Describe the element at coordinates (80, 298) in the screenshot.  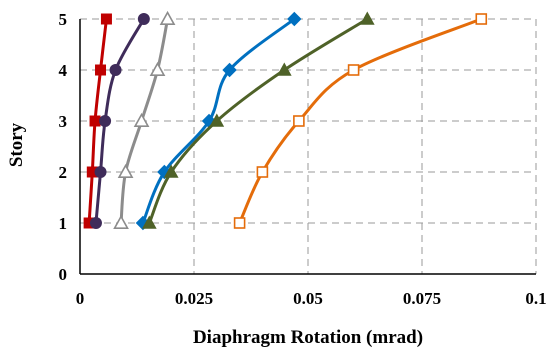
I see `x-tick-label-0: 0` at that location.